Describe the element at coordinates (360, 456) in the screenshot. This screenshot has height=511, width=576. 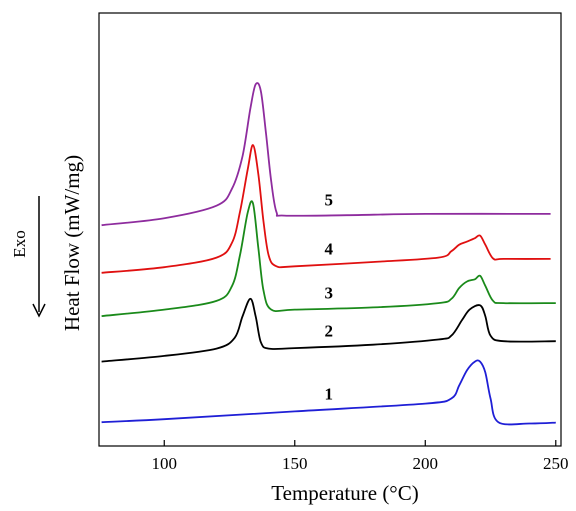
I see `x-axis: 100 150 200 250` at that location.